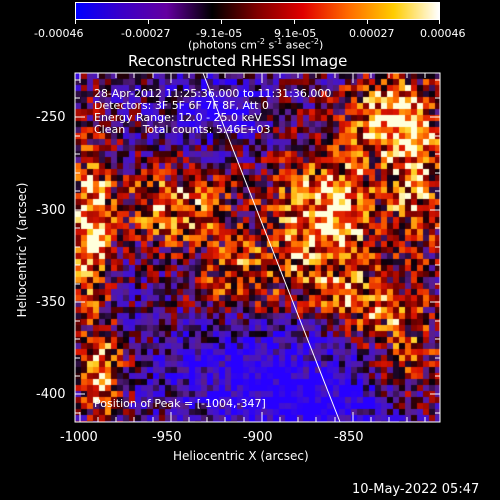 The width and height of the screenshot is (500, 500). I want to click on info-counts: Clean Total counts: 5.46E+03, so click(182, 129).